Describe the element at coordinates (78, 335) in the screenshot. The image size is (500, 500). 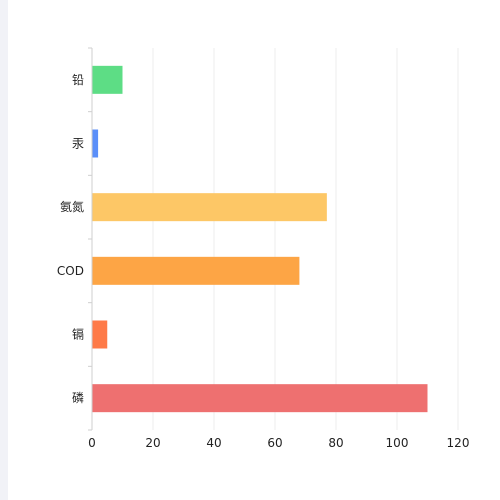
I see `y-category-label: 镉` at that location.